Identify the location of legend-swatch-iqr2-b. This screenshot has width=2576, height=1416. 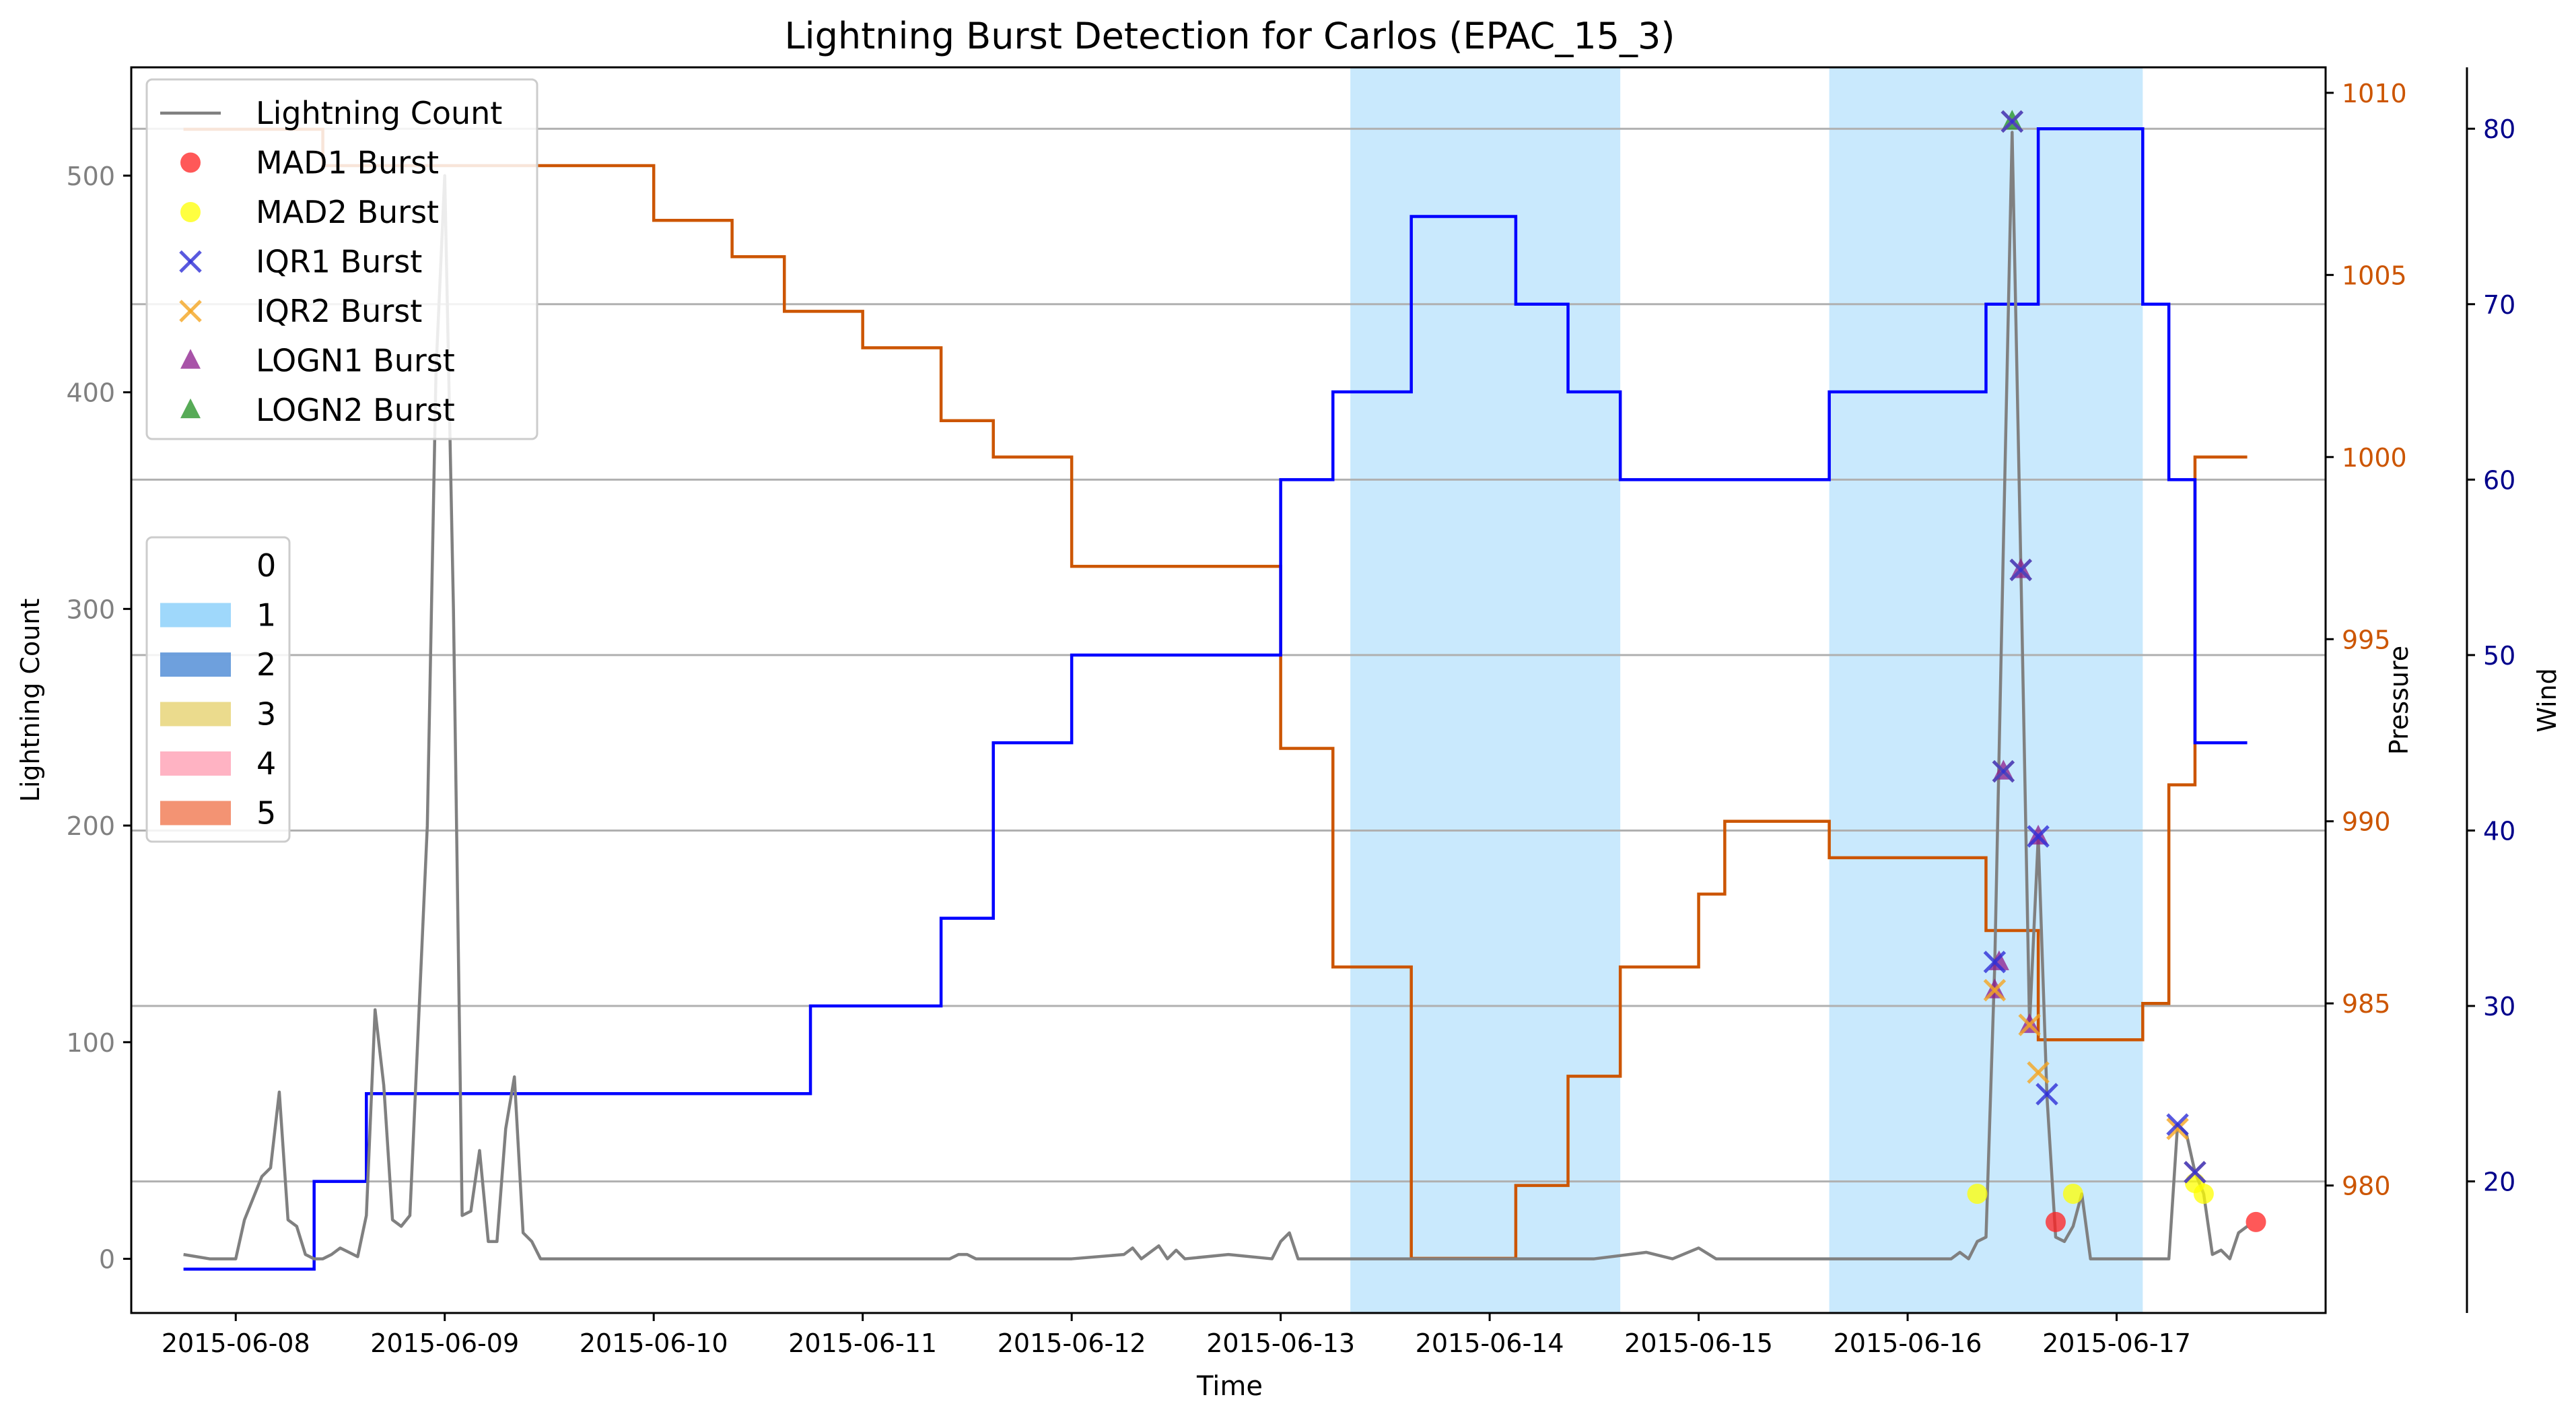
(190, 311).